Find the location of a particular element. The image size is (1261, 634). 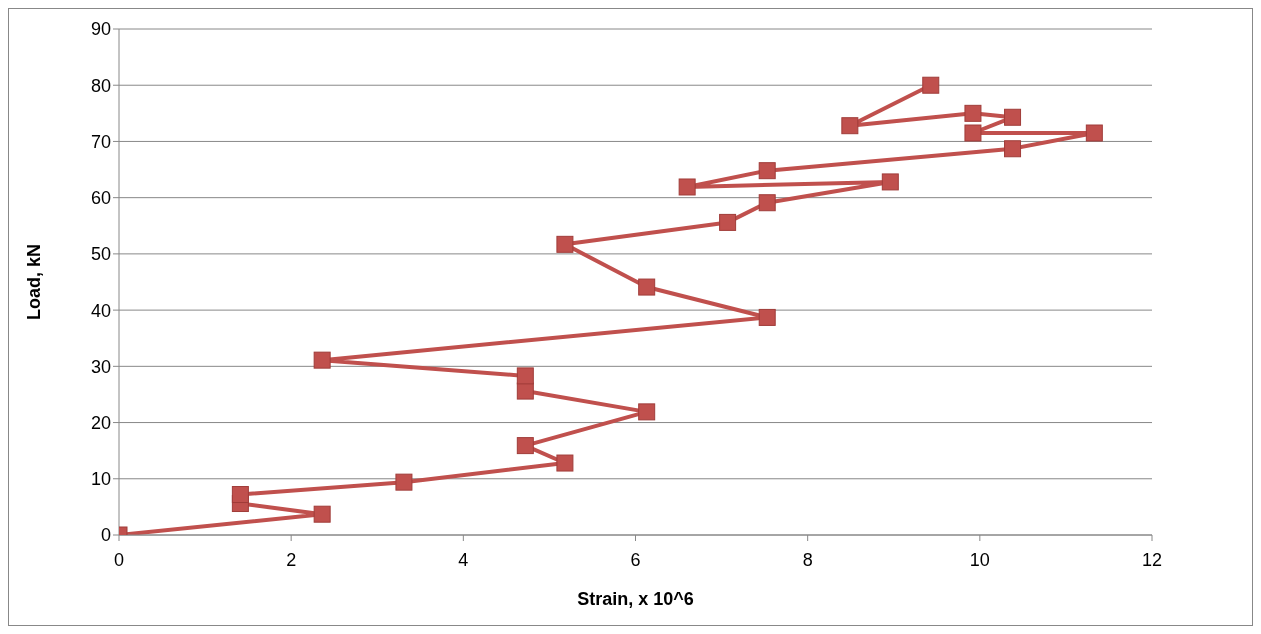

y-tick-label: 50 is located at coordinates (100, 254).